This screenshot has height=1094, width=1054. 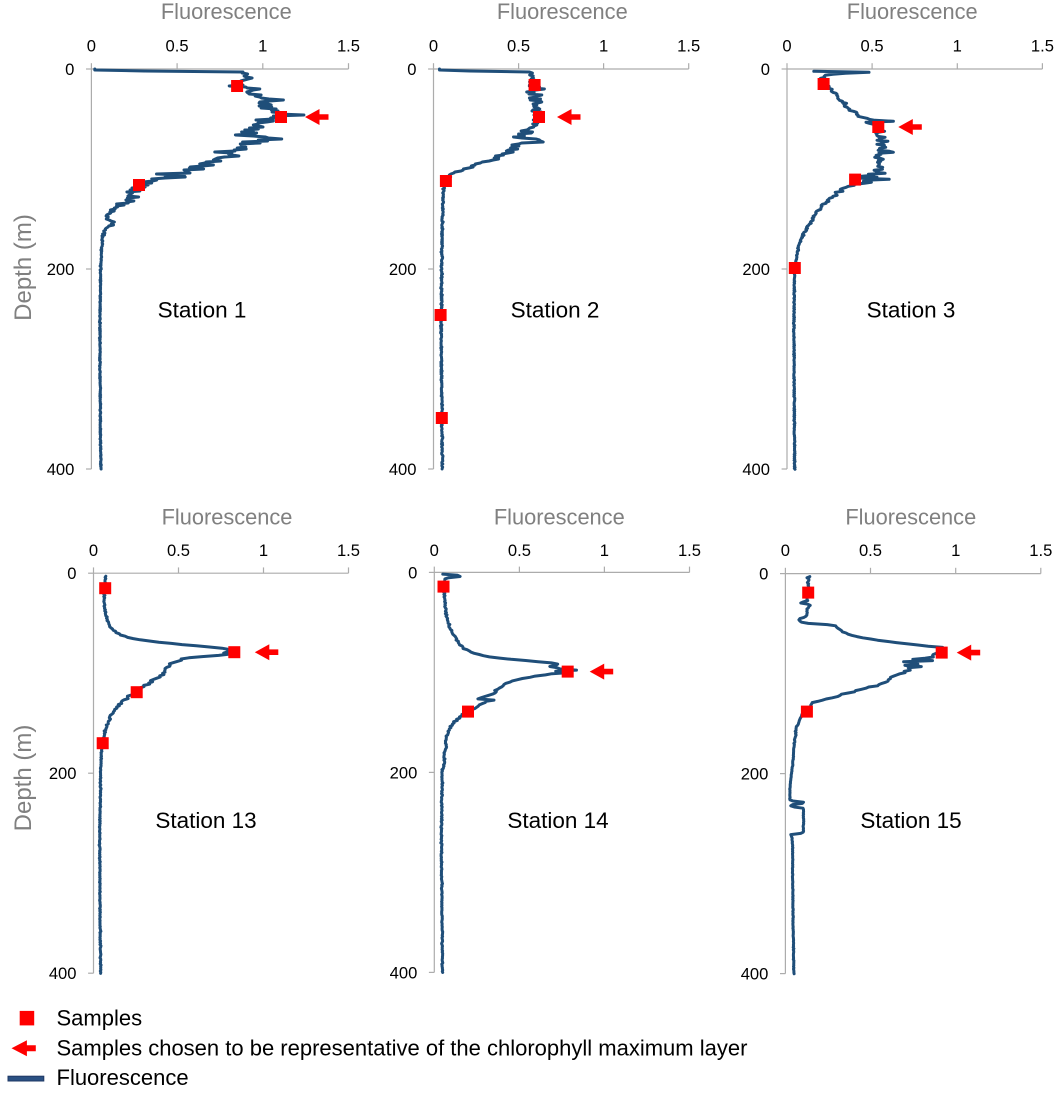 I want to click on svg-text: Station 3, so click(x=911, y=310).